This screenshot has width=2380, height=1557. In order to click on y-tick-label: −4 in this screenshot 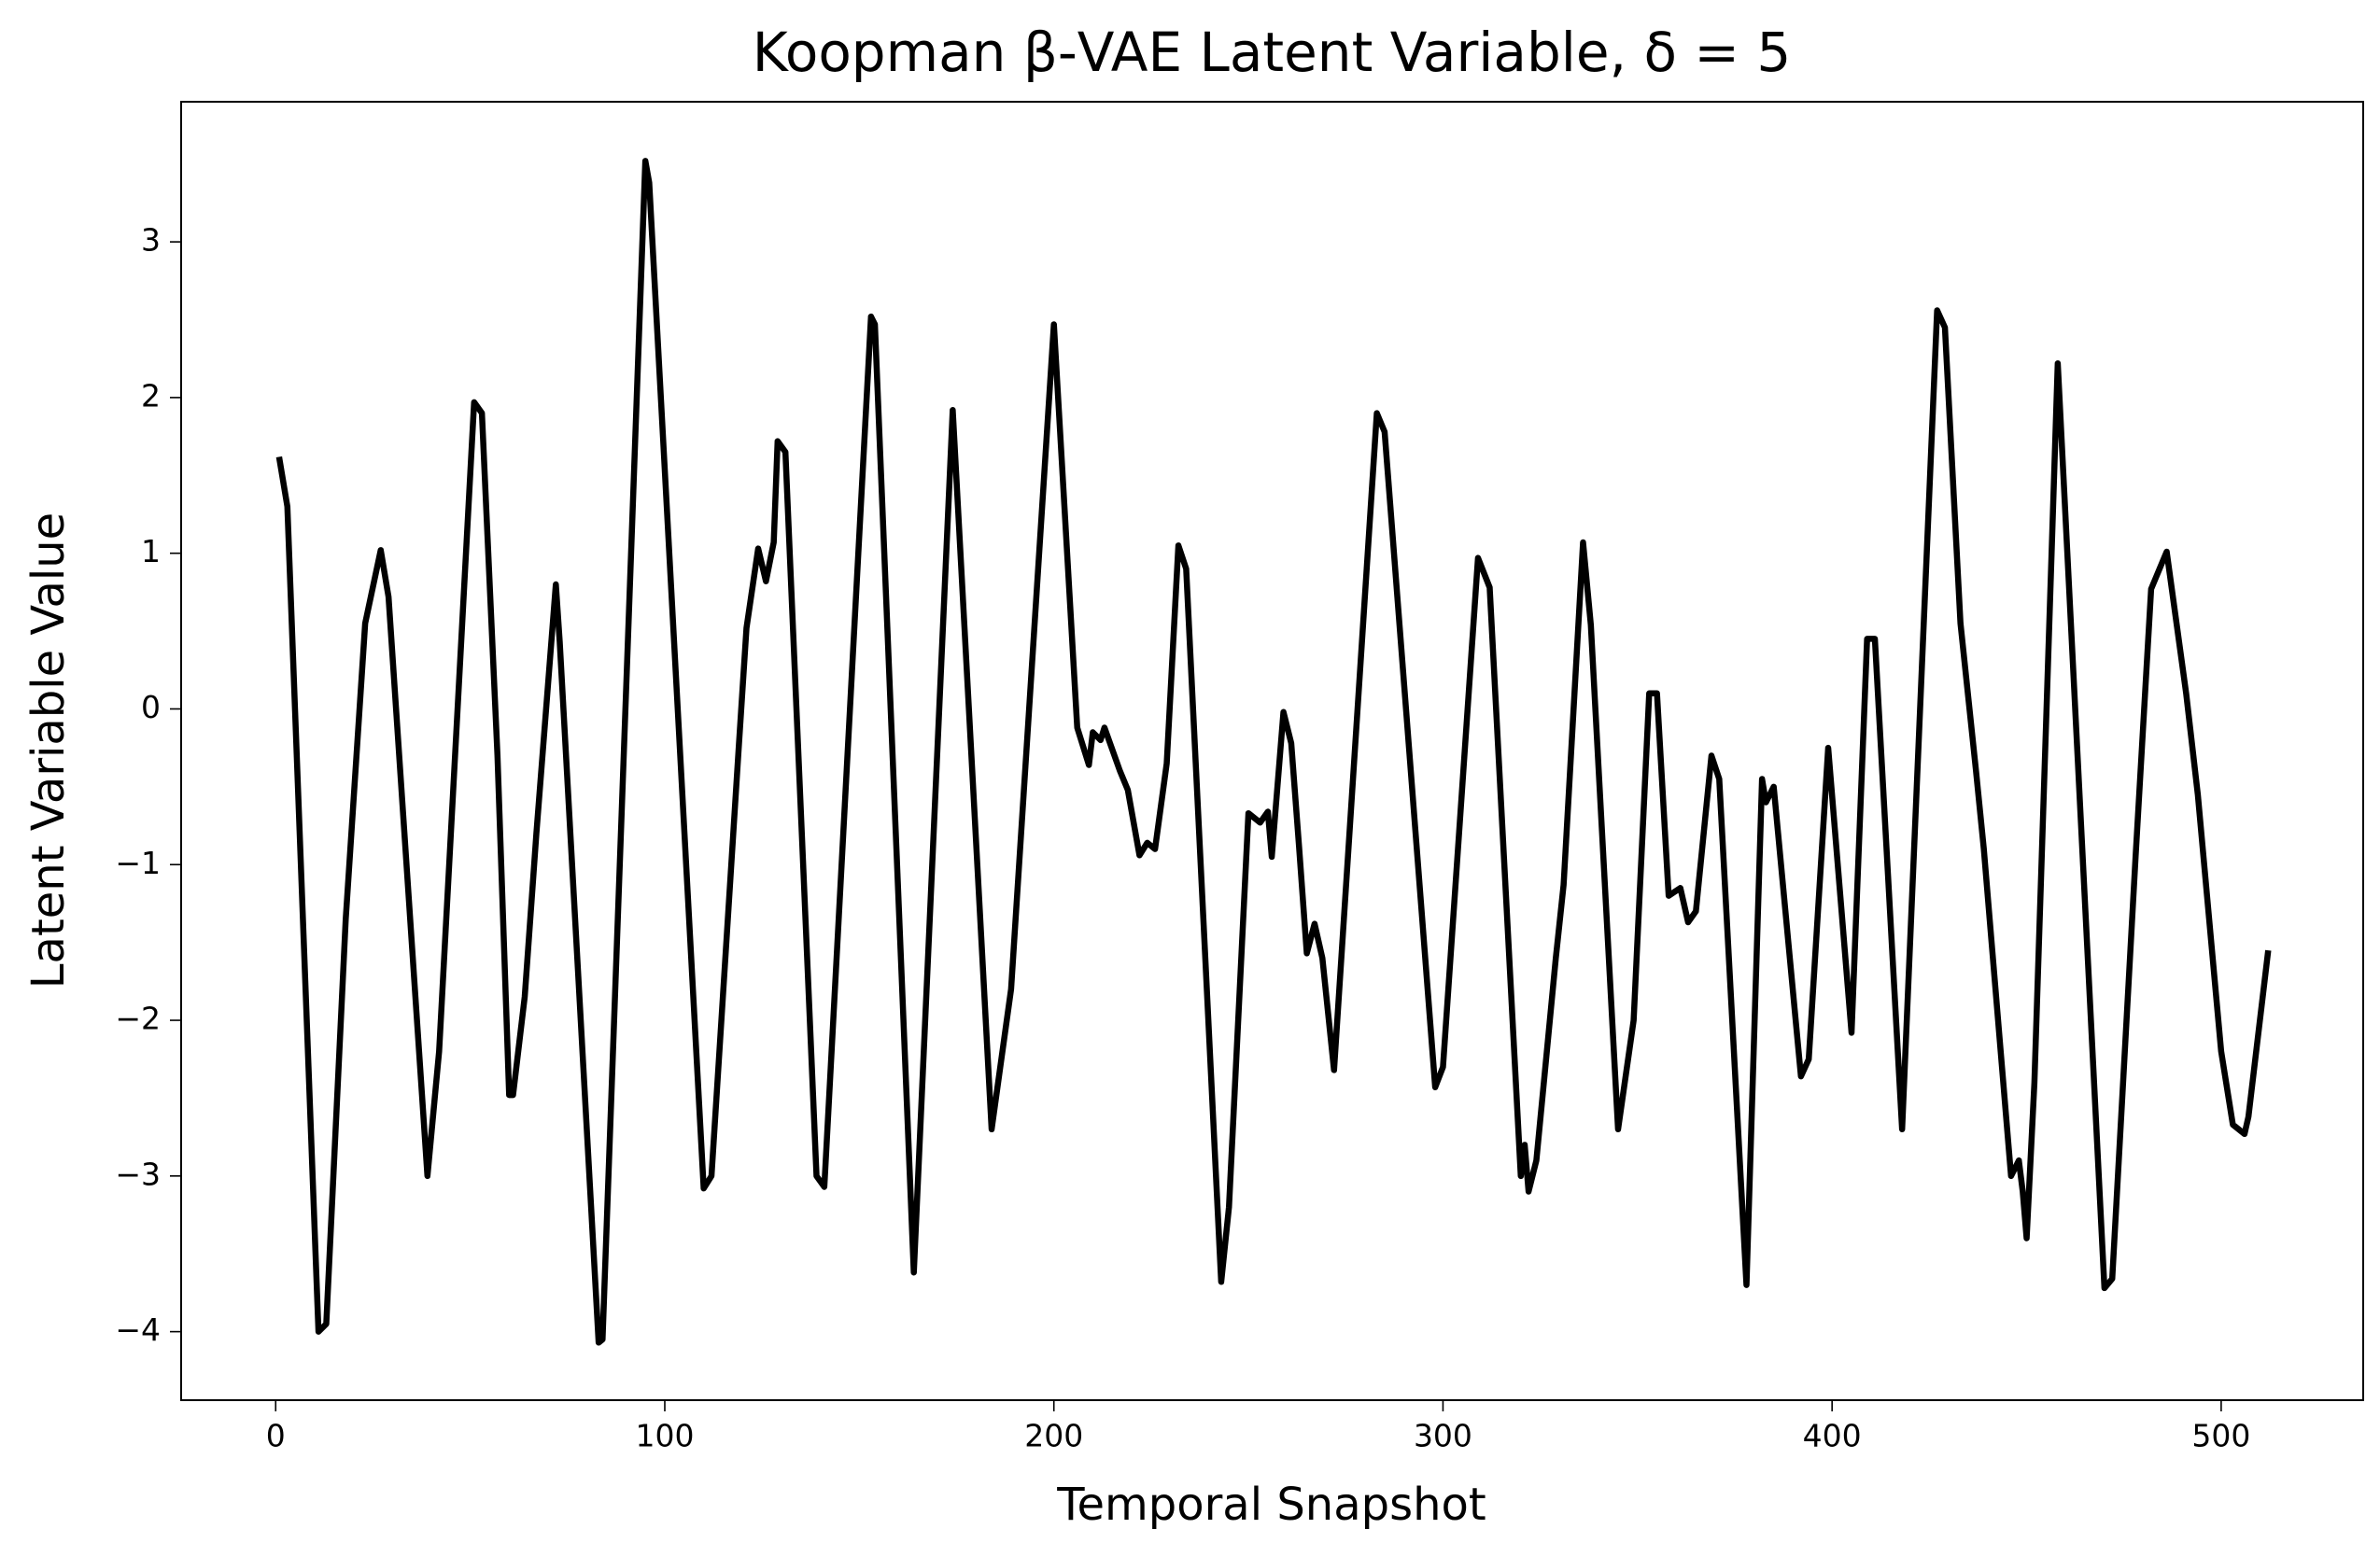, I will do `click(138, 1330)`.